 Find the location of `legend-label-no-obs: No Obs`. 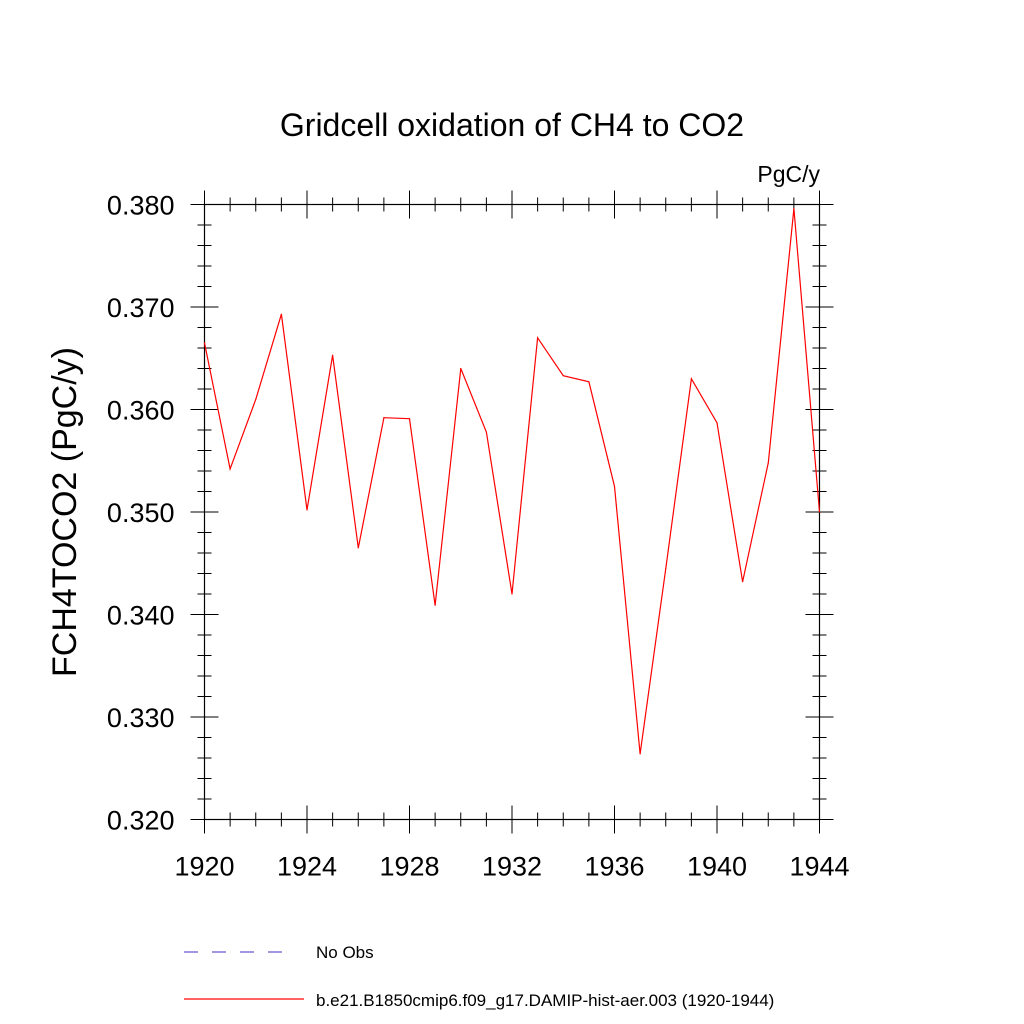

legend-label-no-obs: No Obs is located at coordinates (345, 952).